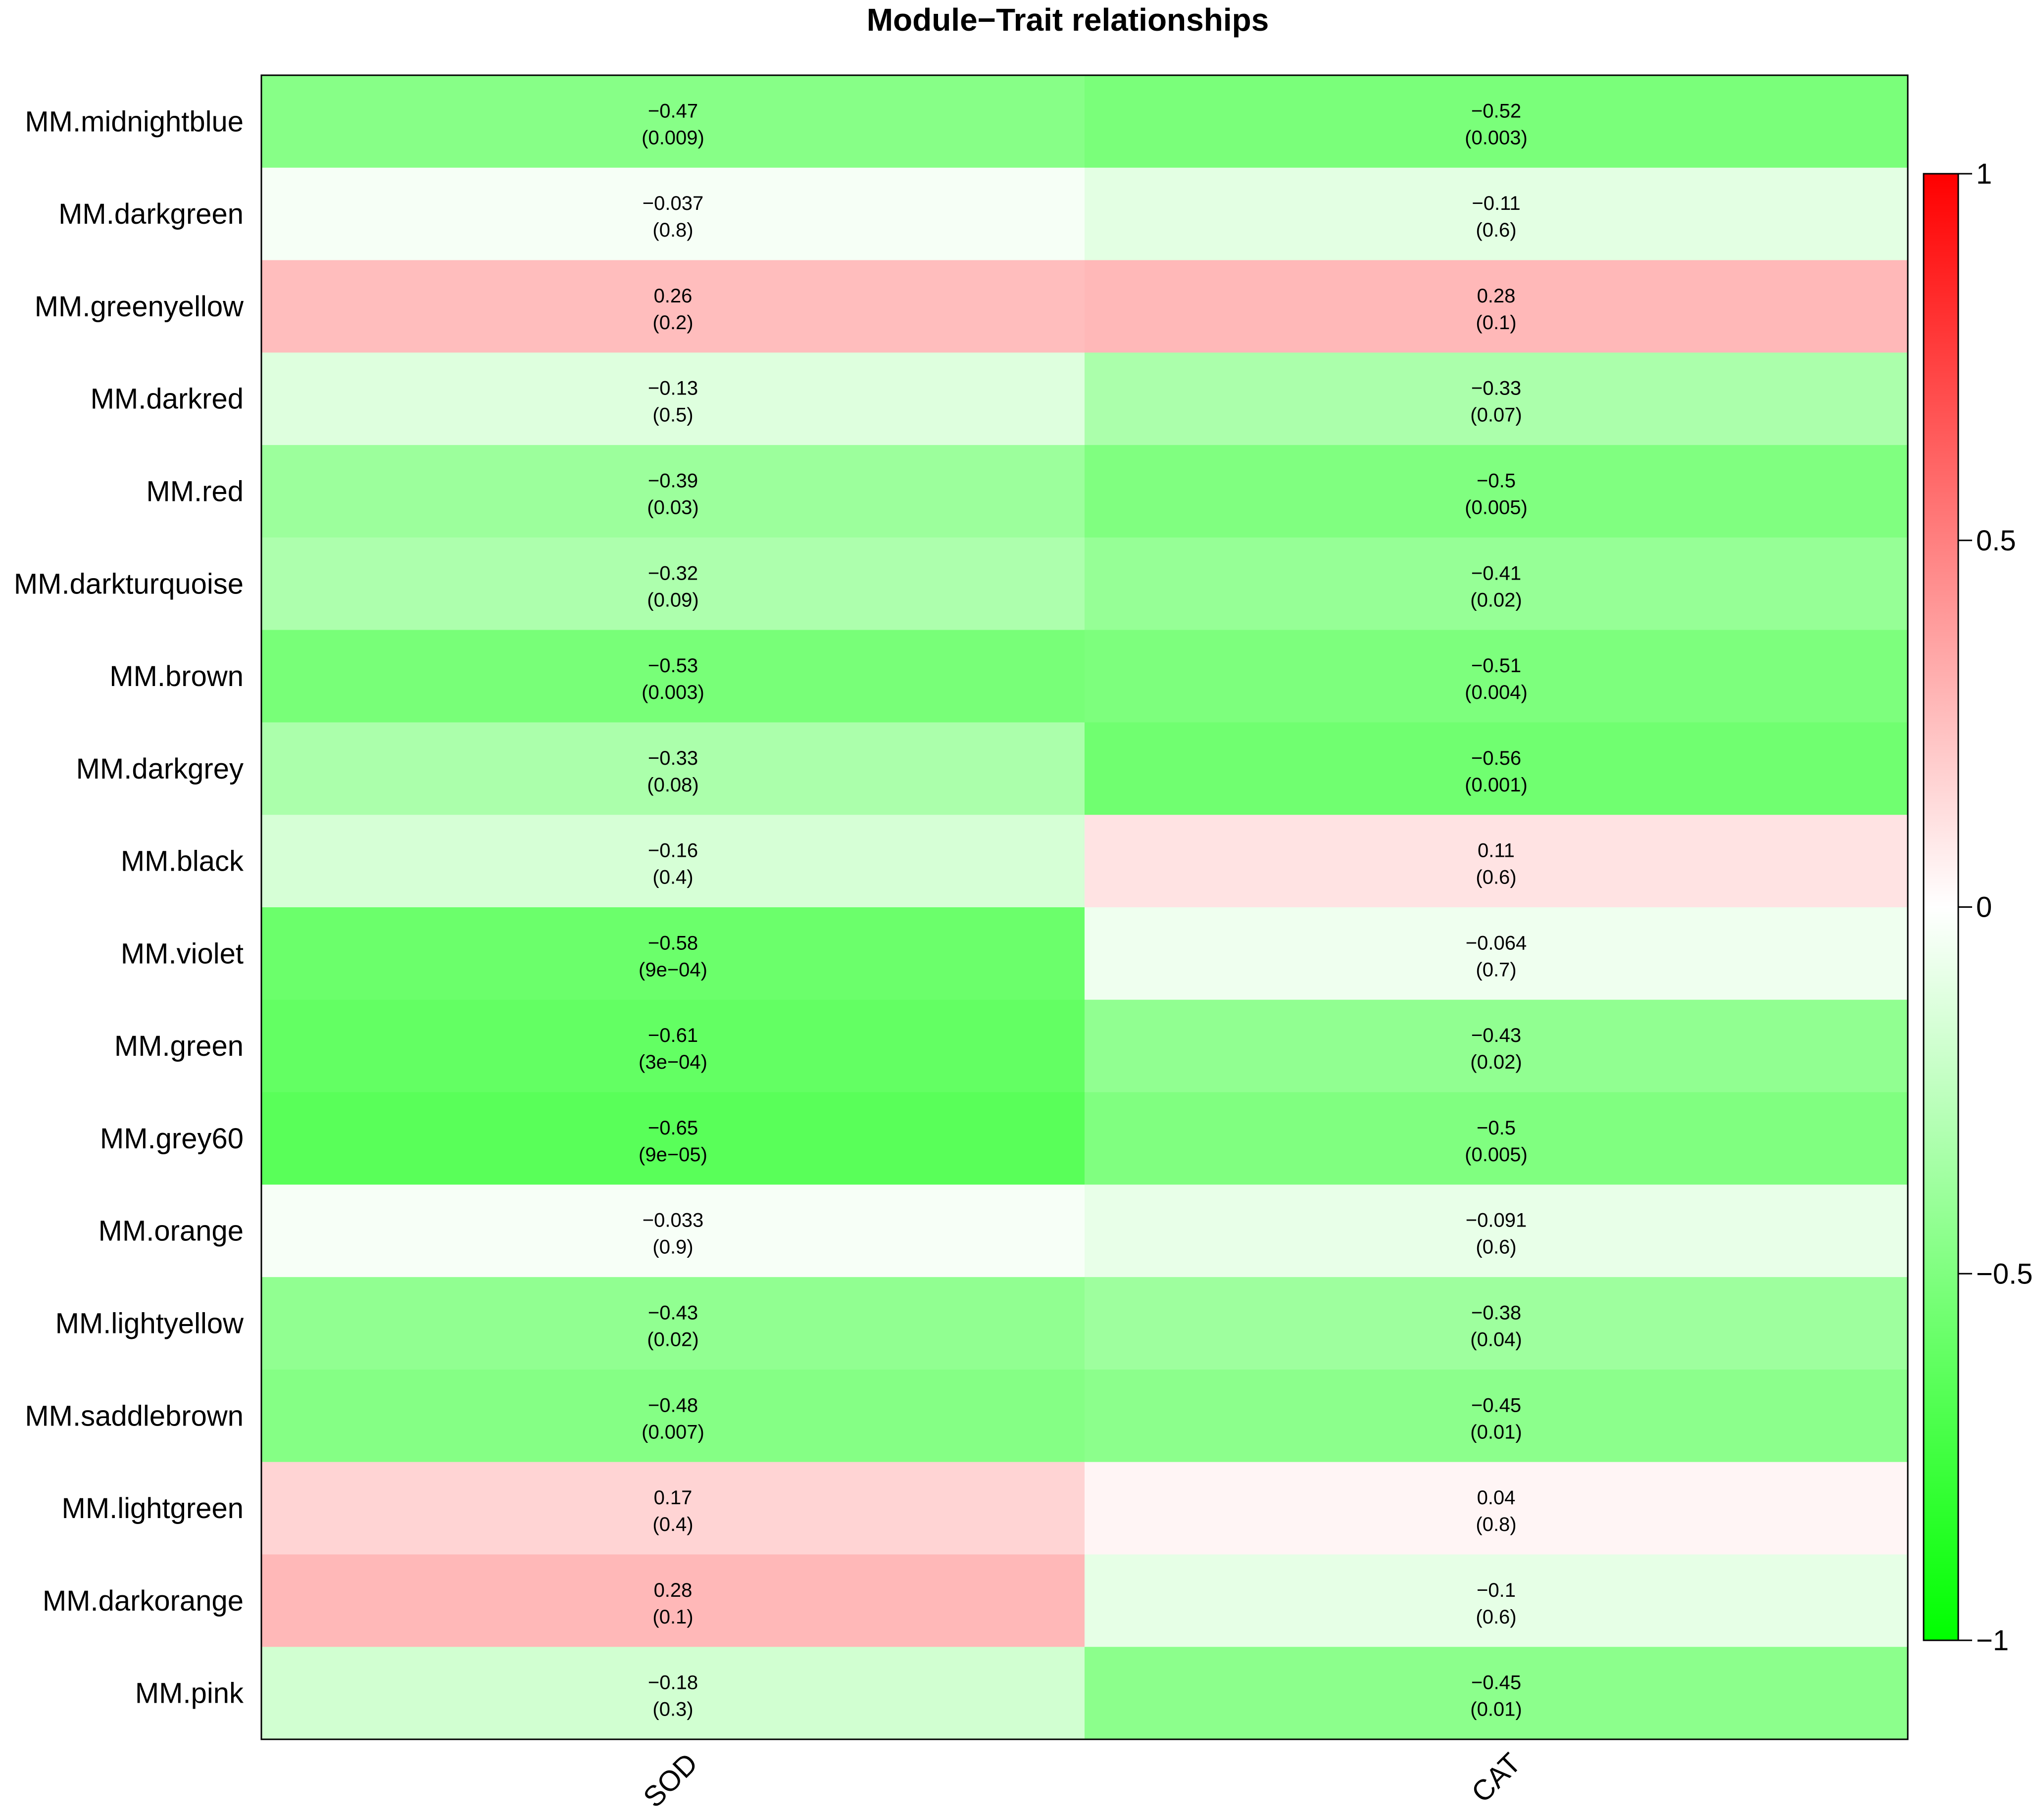 This screenshot has height=1820, width=2033. Describe the element at coordinates (153, 1508) in the screenshot. I see `row-label: MM.lightgreen` at that location.